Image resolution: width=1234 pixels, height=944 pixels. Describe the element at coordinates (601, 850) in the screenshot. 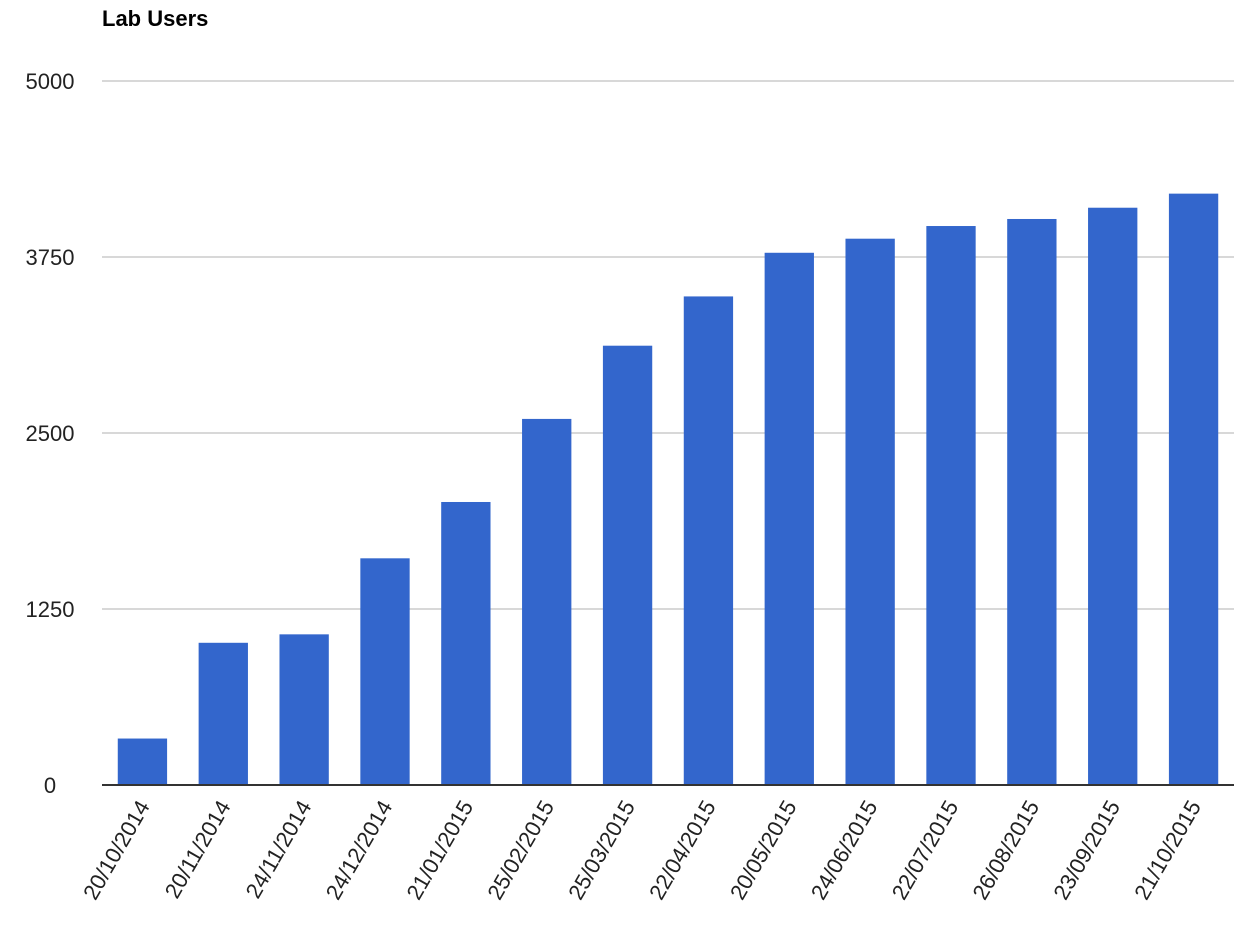

I see `x-tick-label: 25/03/2015` at that location.